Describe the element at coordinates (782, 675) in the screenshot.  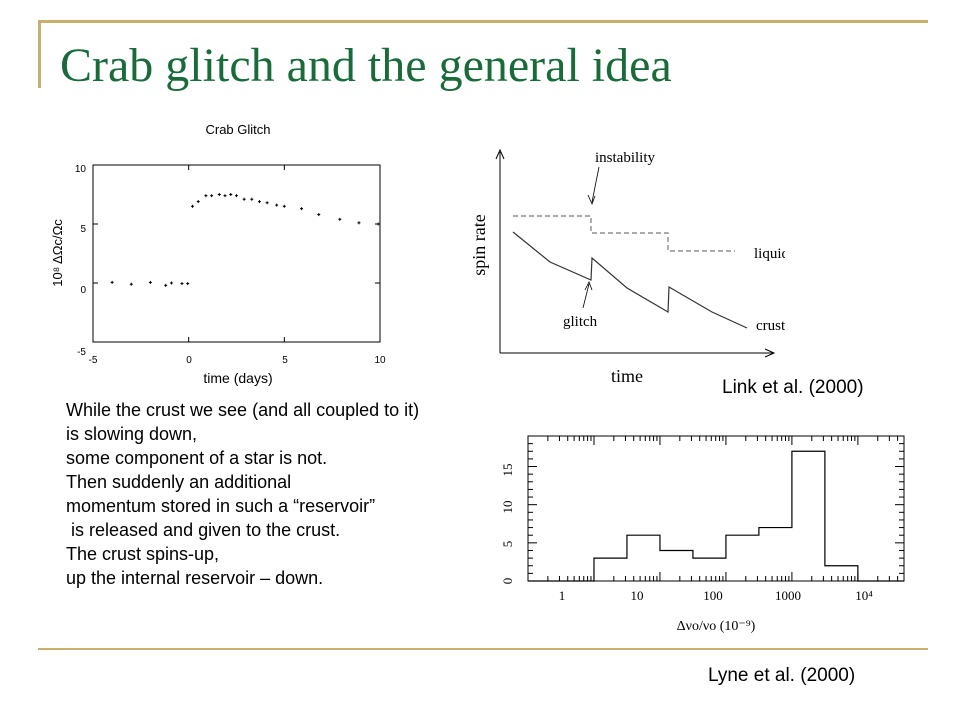
I see `citation-lyne: Lyne et al. (2000)` at that location.